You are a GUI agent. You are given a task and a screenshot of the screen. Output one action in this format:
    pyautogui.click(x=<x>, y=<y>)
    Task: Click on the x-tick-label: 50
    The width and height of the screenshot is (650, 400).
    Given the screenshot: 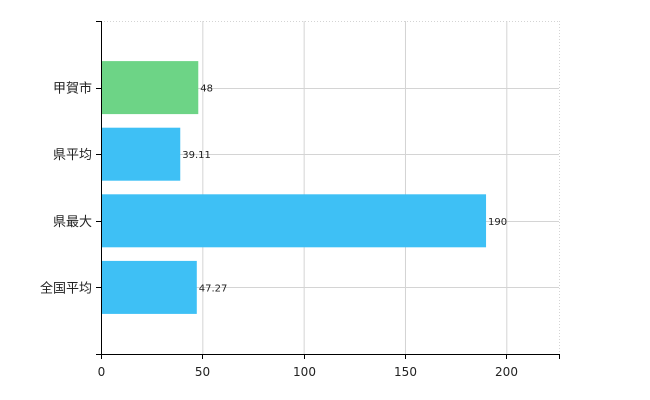 What is the action you would take?
    pyautogui.click(x=202, y=372)
    